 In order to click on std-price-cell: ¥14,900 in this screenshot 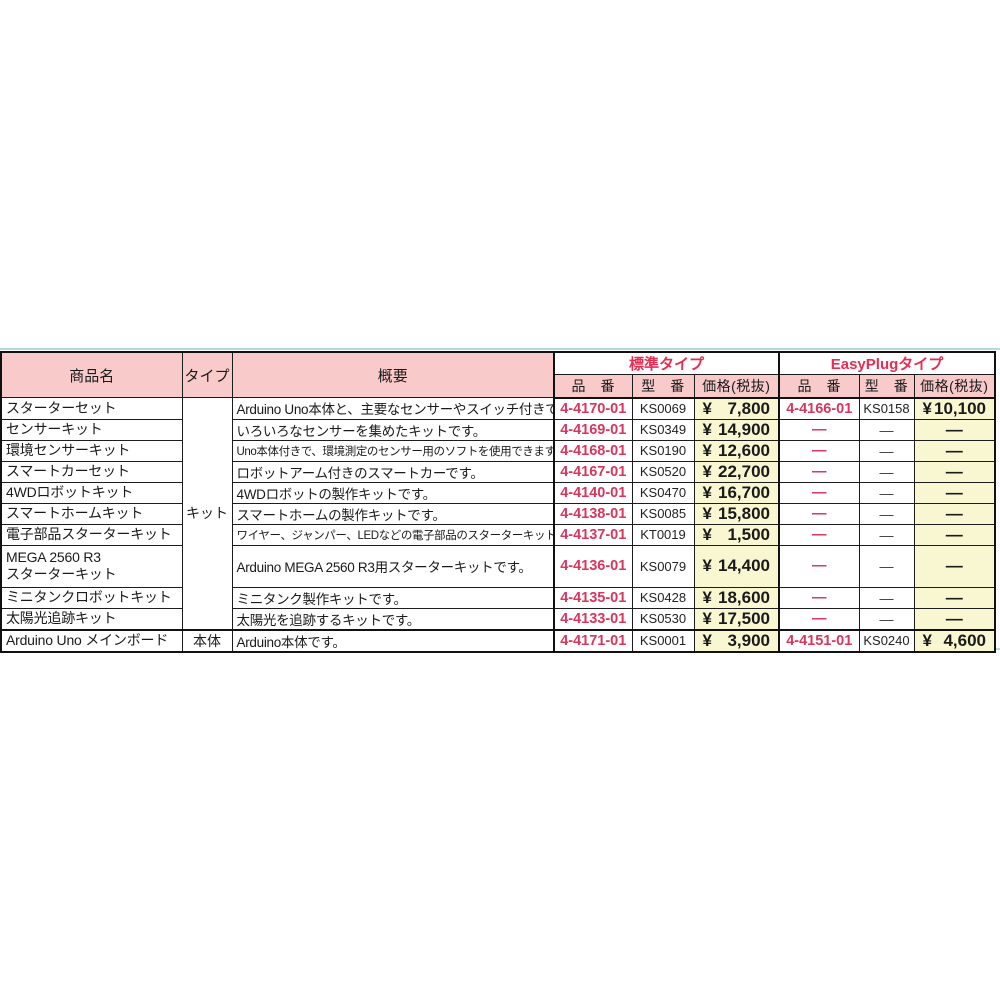, I will do `click(736, 429)`.